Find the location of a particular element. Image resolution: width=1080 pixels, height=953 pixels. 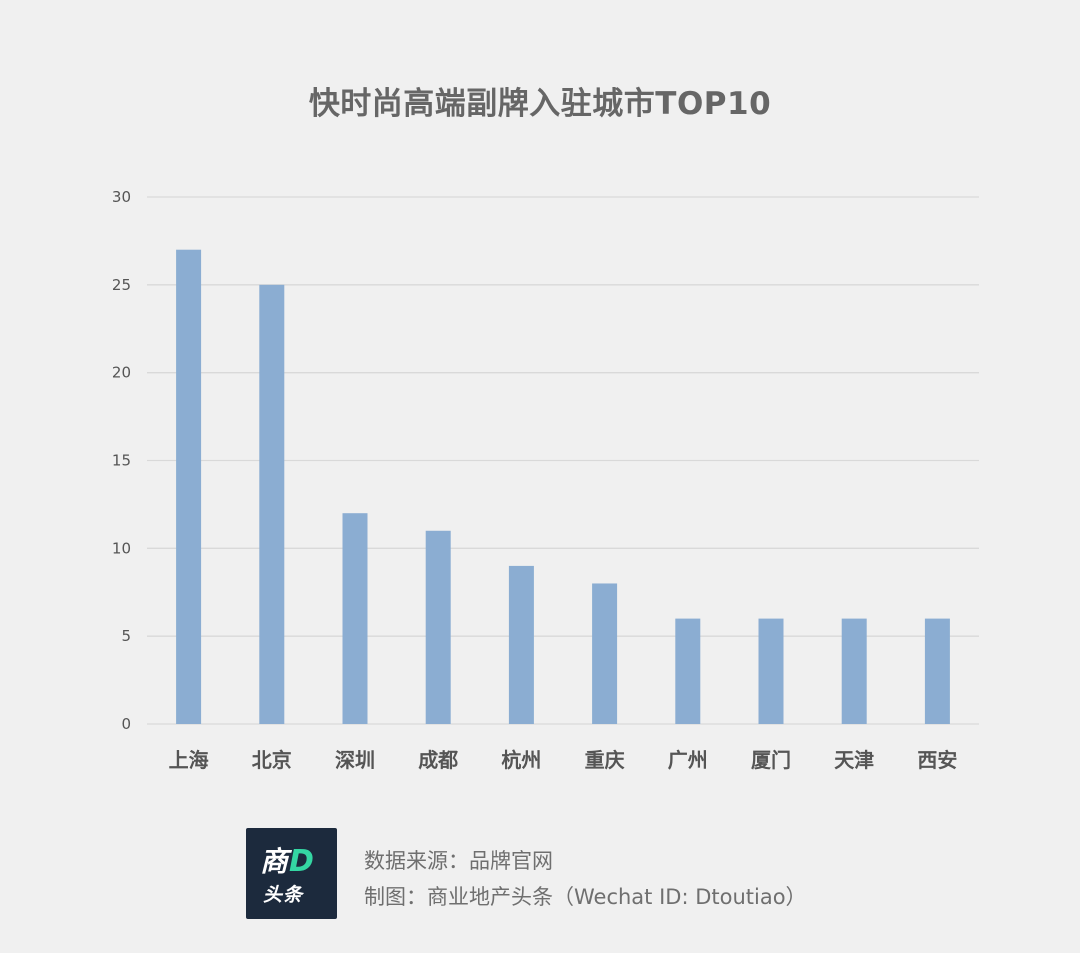

y-axis-ticks: 0 5 10 15 20 25 30 is located at coordinates (121, 460).